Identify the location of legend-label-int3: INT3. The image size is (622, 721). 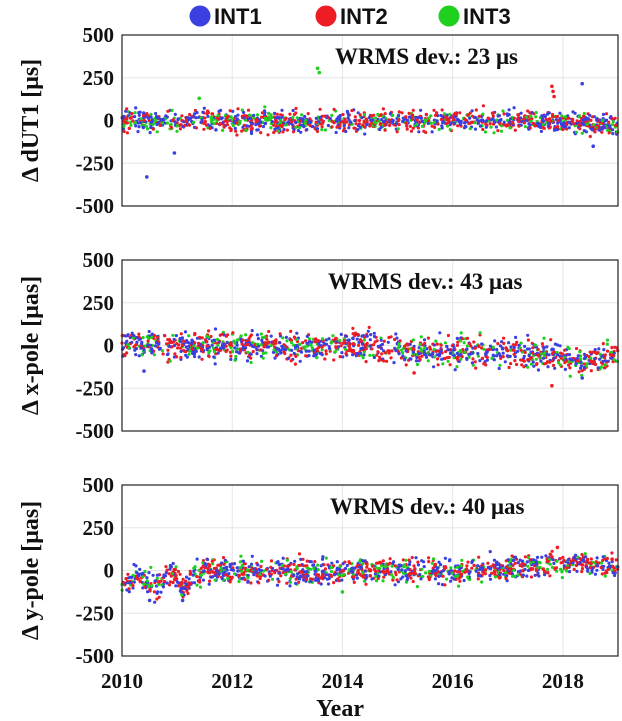
(487, 16).